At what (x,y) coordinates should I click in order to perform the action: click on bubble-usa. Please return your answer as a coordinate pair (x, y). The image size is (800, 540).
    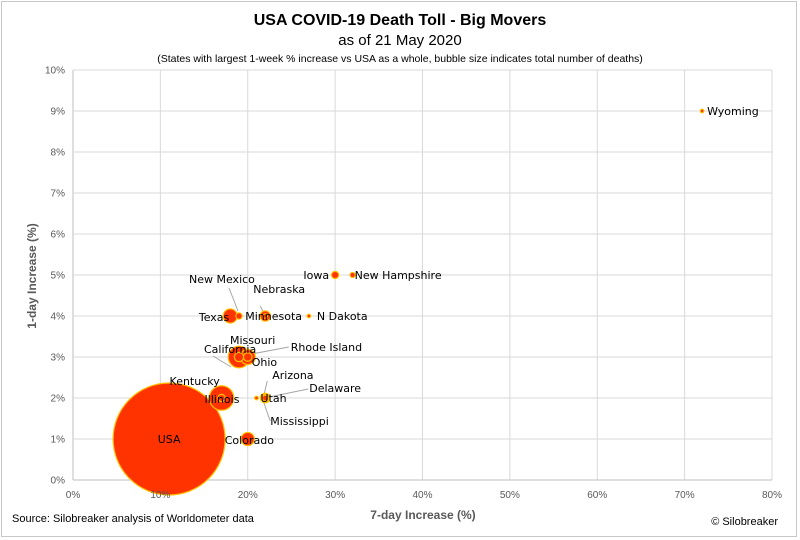
    Looking at the image, I should click on (169, 439).